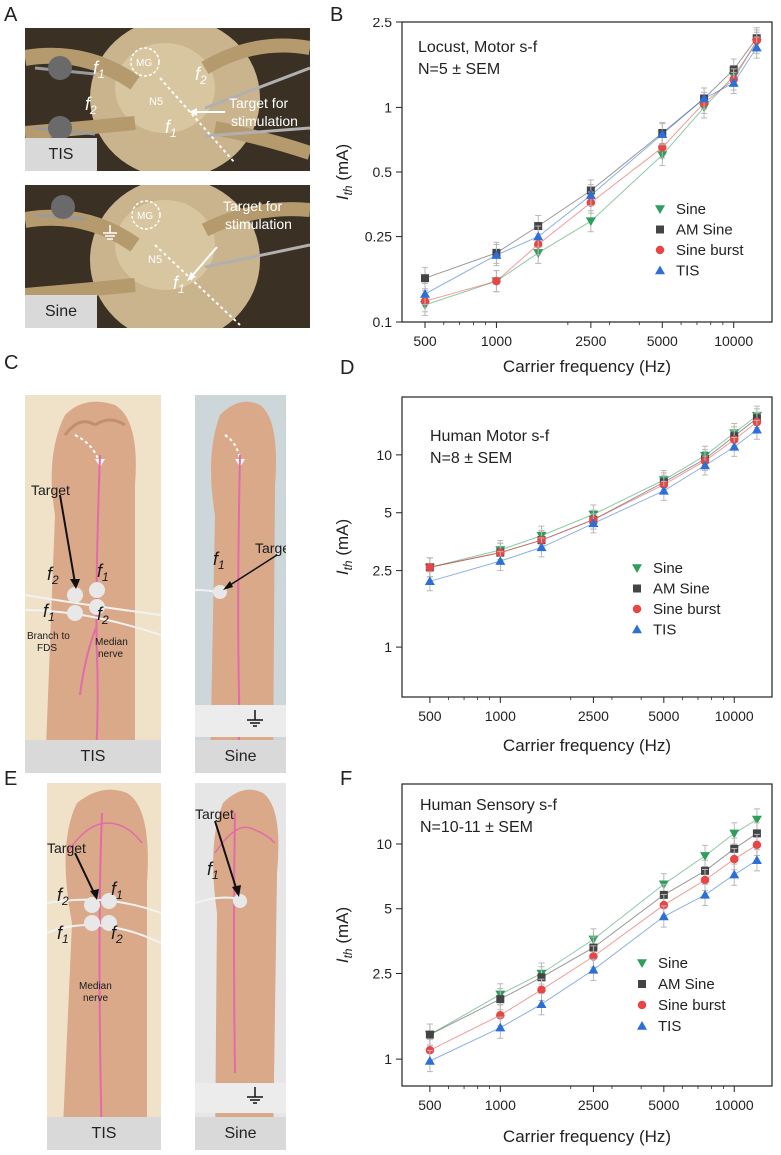  I want to click on series-tis, so click(593, 505).